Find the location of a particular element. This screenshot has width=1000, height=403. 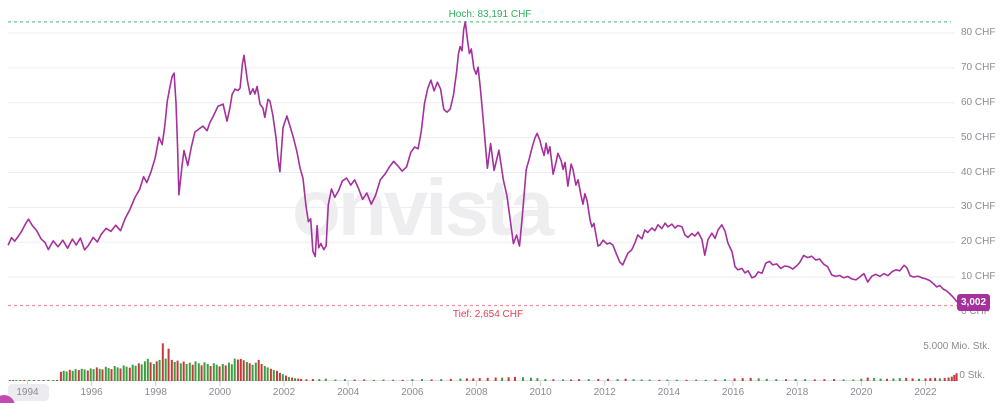

low-annotation-label: Tief: 2,654 CHF is located at coordinates (488, 314).